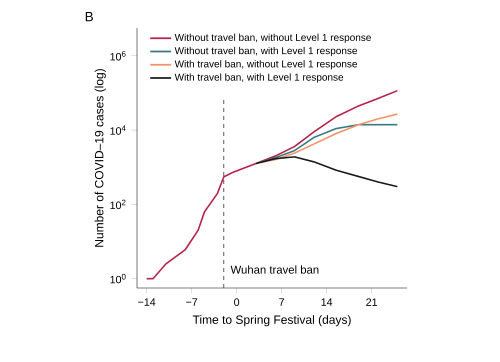 The height and width of the screenshot is (362, 500). What do you see at coordinates (272, 38) in the screenshot?
I see `legend-label: Without travel ban, without Level 1 response` at bounding box center [272, 38].